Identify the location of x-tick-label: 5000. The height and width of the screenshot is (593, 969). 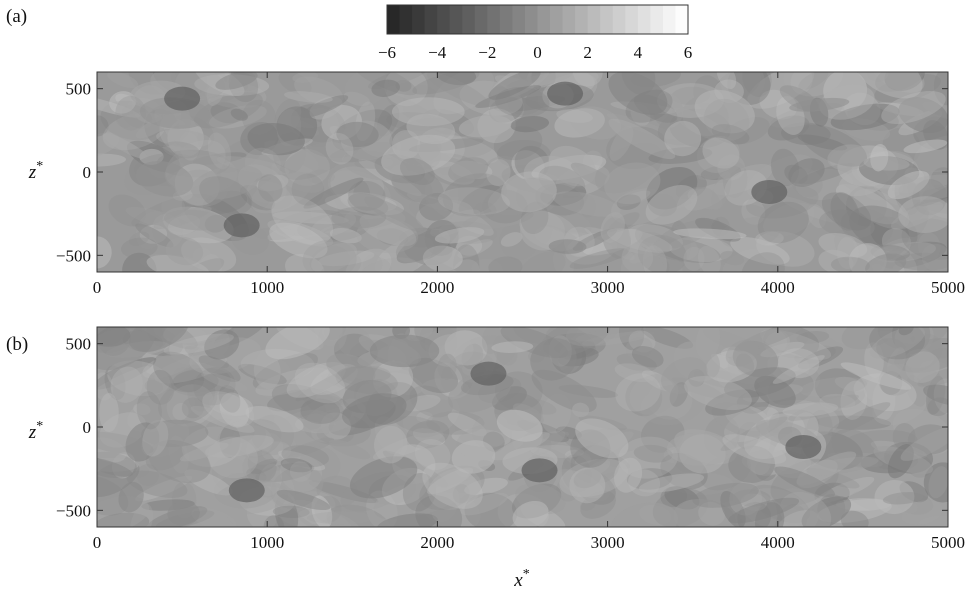
(948, 287).